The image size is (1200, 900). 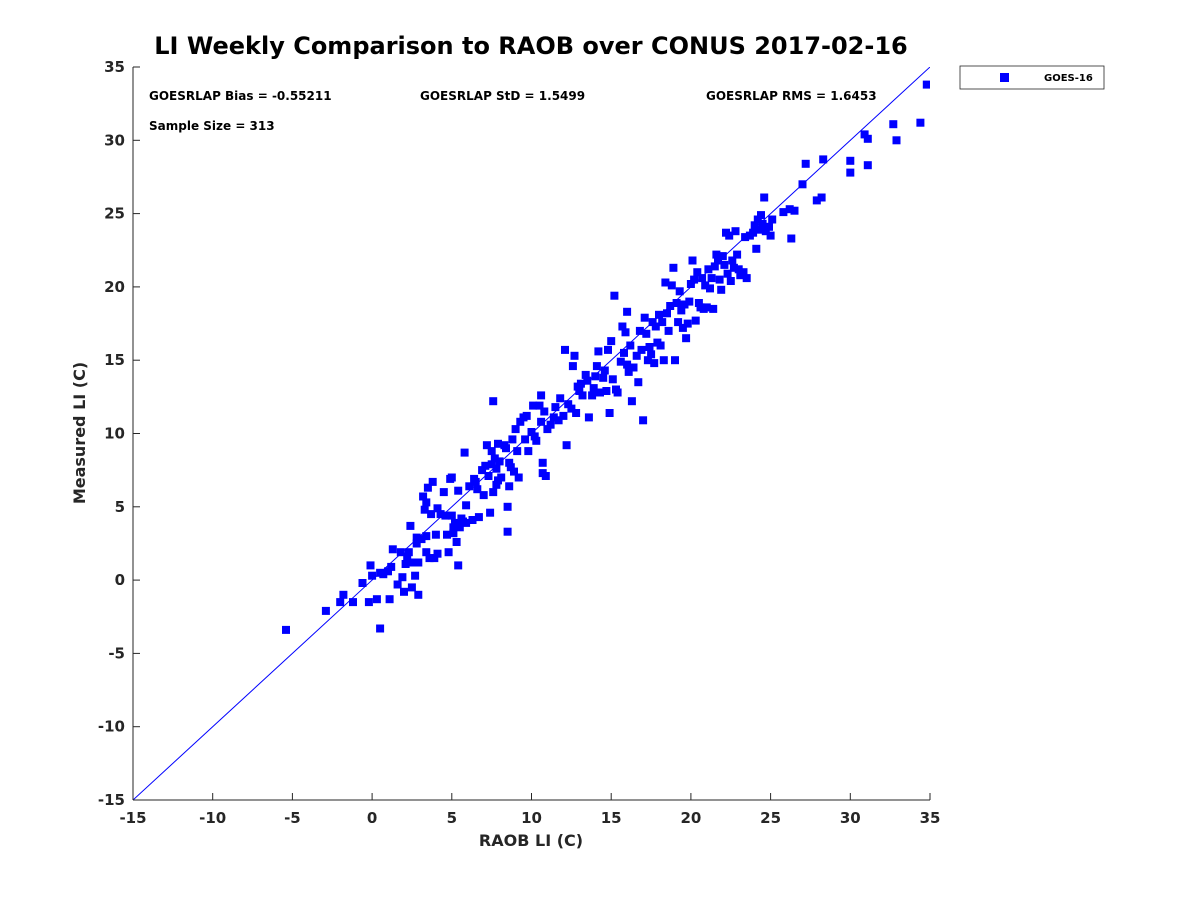 What do you see at coordinates (120, 507) in the screenshot?
I see `y-tick-label: 5` at bounding box center [120, 507].